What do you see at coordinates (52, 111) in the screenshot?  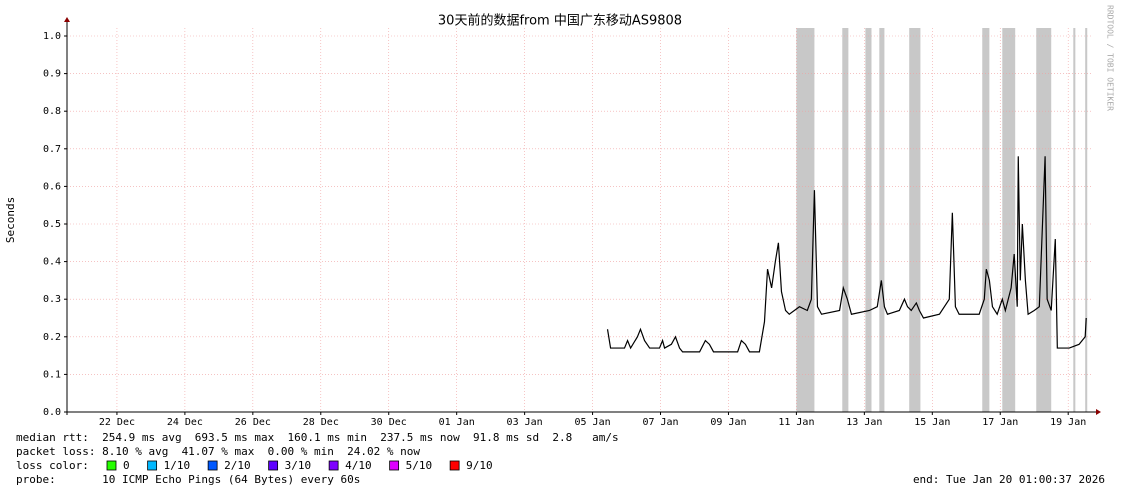 I see `y-tick-label: 0.8` at bounding box center [52, 111].